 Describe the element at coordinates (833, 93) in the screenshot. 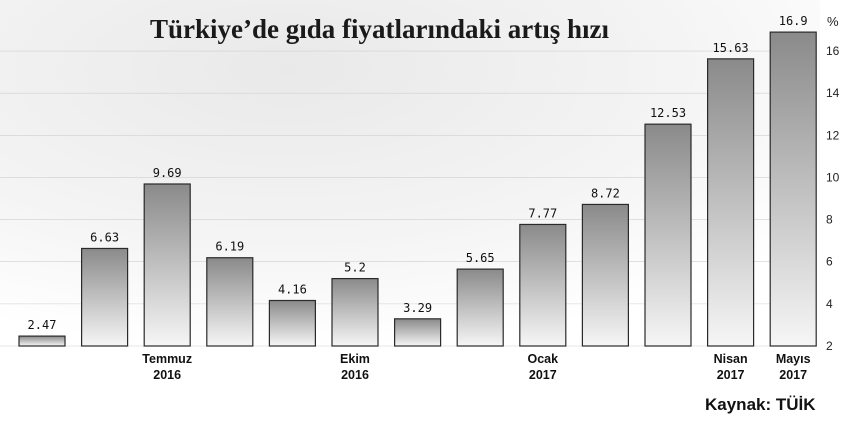

I see `y-tick-label: 14` at that location.